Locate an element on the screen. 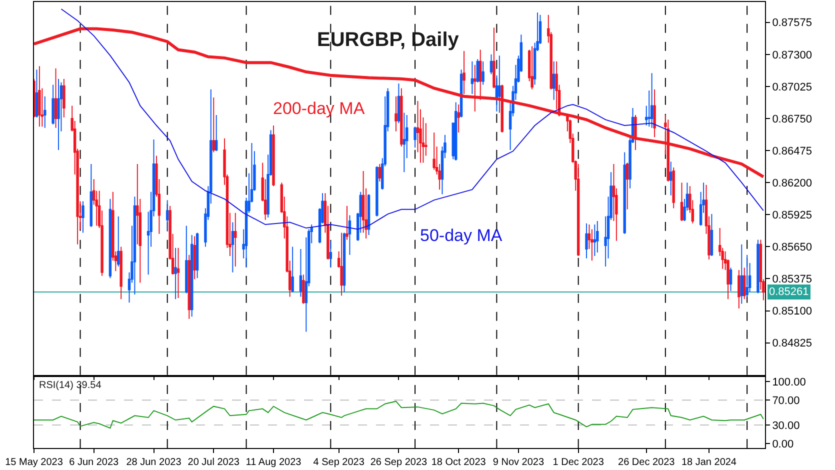 The height and width of the screenshot is (470, 835). line-series is located at coordinates (399, 414).